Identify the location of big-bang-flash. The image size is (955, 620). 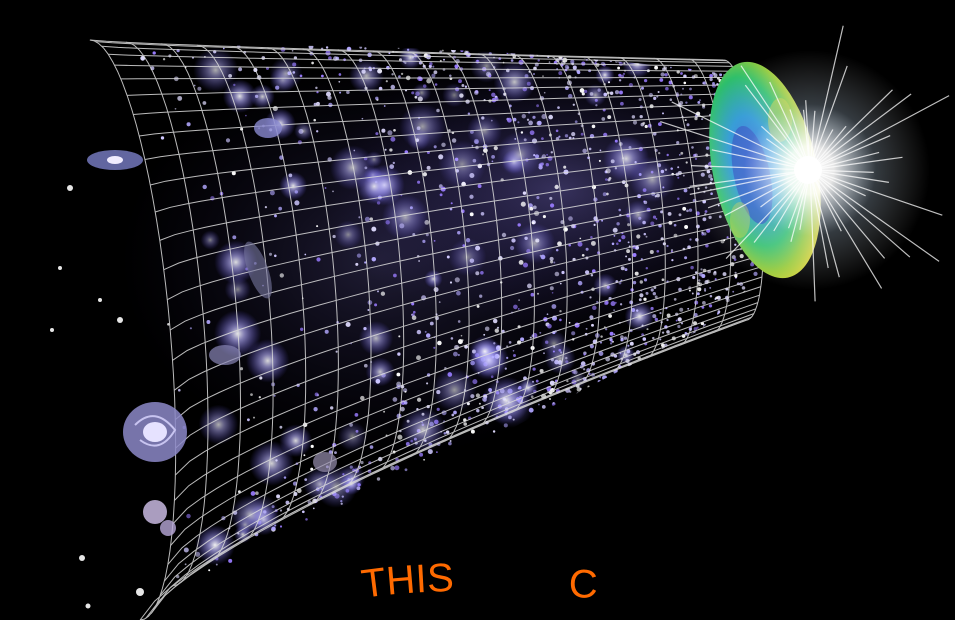
(805, 163).